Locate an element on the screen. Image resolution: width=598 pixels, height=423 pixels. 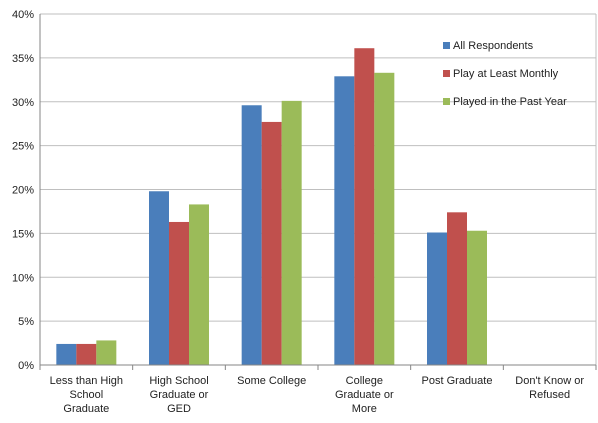
y-tick-label: 30% is located at coordinates (23, 103).